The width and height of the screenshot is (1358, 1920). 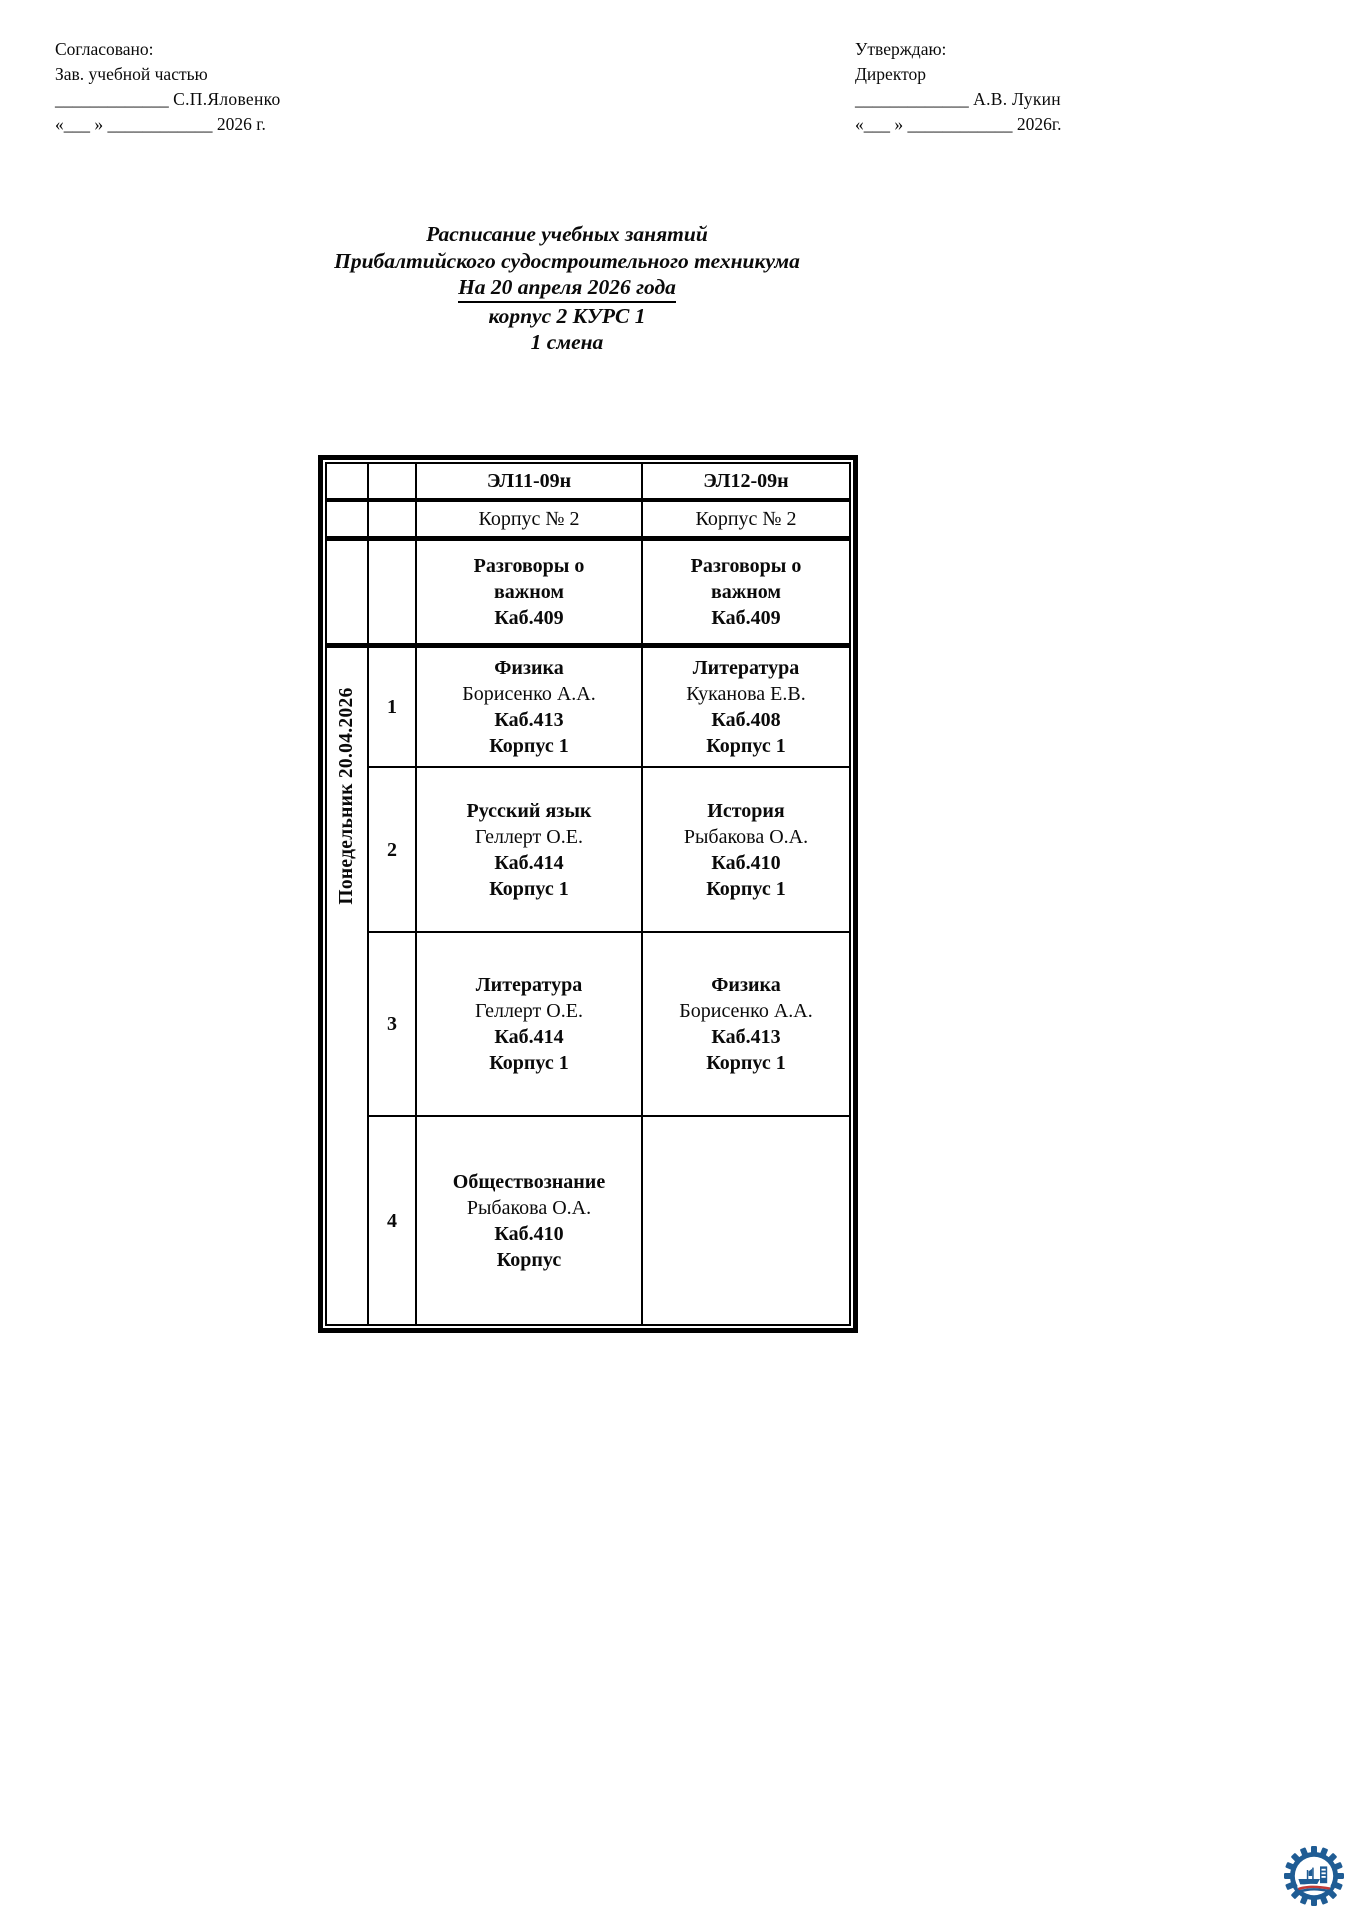 I want to click on approval-right-name: А.В. Лукин, so click(x=1017, y=99).